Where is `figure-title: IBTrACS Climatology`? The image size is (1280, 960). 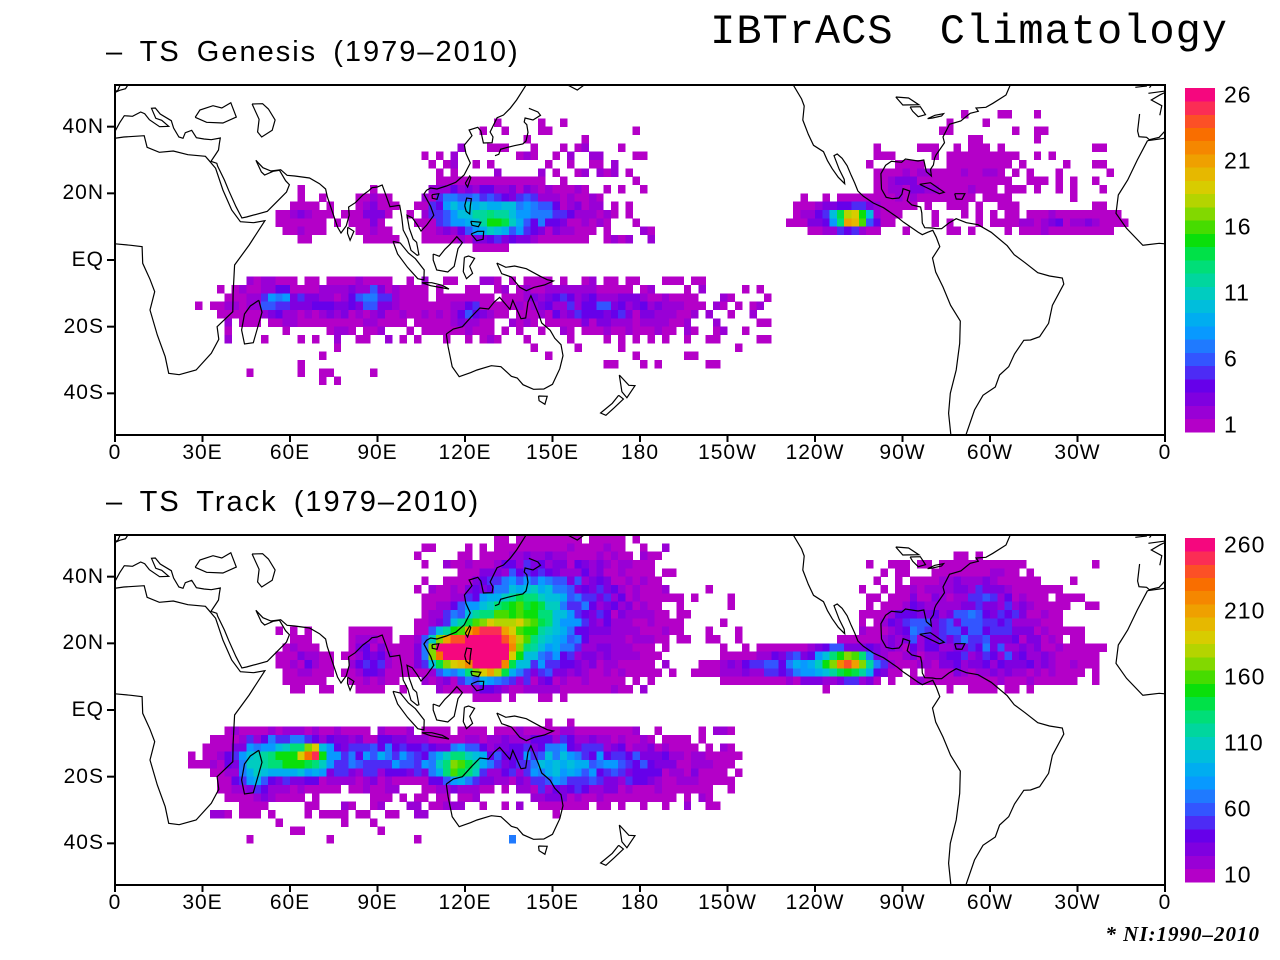
figure-title: IBTrACS Climatology is located at coordinates (969, 32).